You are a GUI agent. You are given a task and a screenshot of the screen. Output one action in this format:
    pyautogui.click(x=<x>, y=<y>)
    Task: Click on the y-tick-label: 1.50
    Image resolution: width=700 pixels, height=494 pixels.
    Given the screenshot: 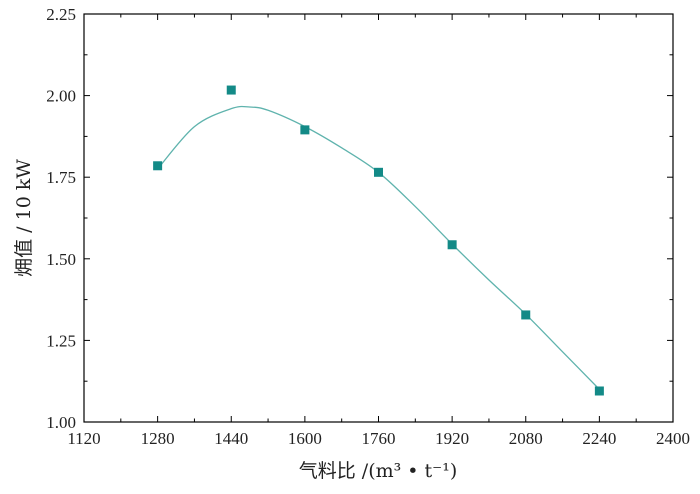 What is the action you would take?
    pyautogui.click(x=61, y=259)
    